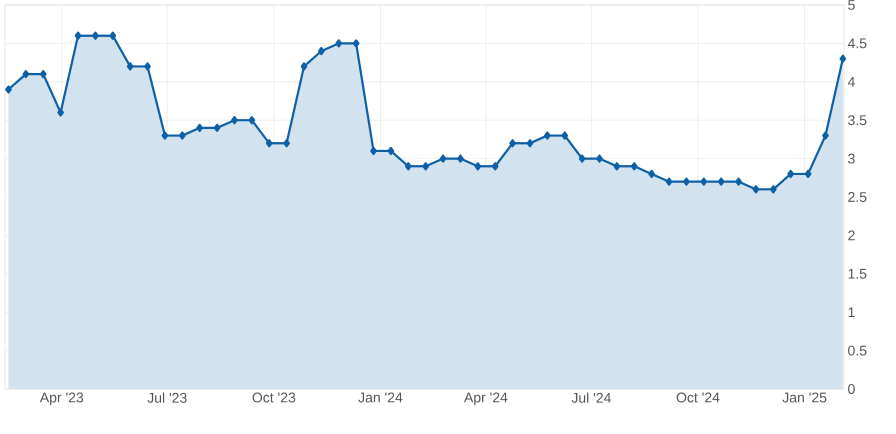  Describe the element at coordinates (857, 273) in the screenshot. I see `y-tick-label: 1.5` at that location.